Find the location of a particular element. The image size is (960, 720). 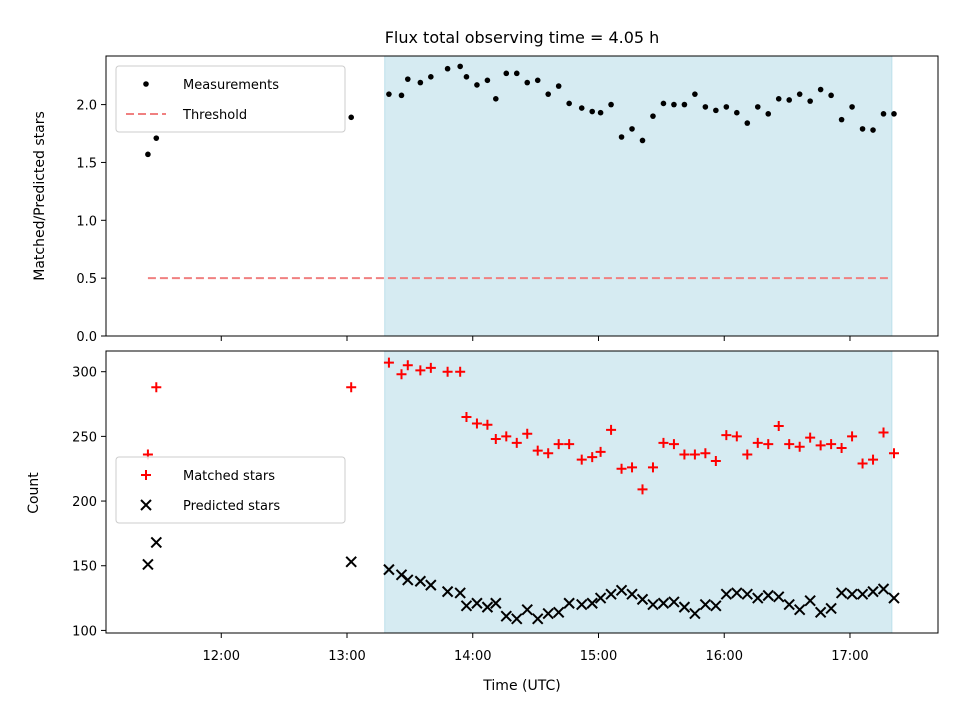

legend-box is located at coordinates (230, 490).